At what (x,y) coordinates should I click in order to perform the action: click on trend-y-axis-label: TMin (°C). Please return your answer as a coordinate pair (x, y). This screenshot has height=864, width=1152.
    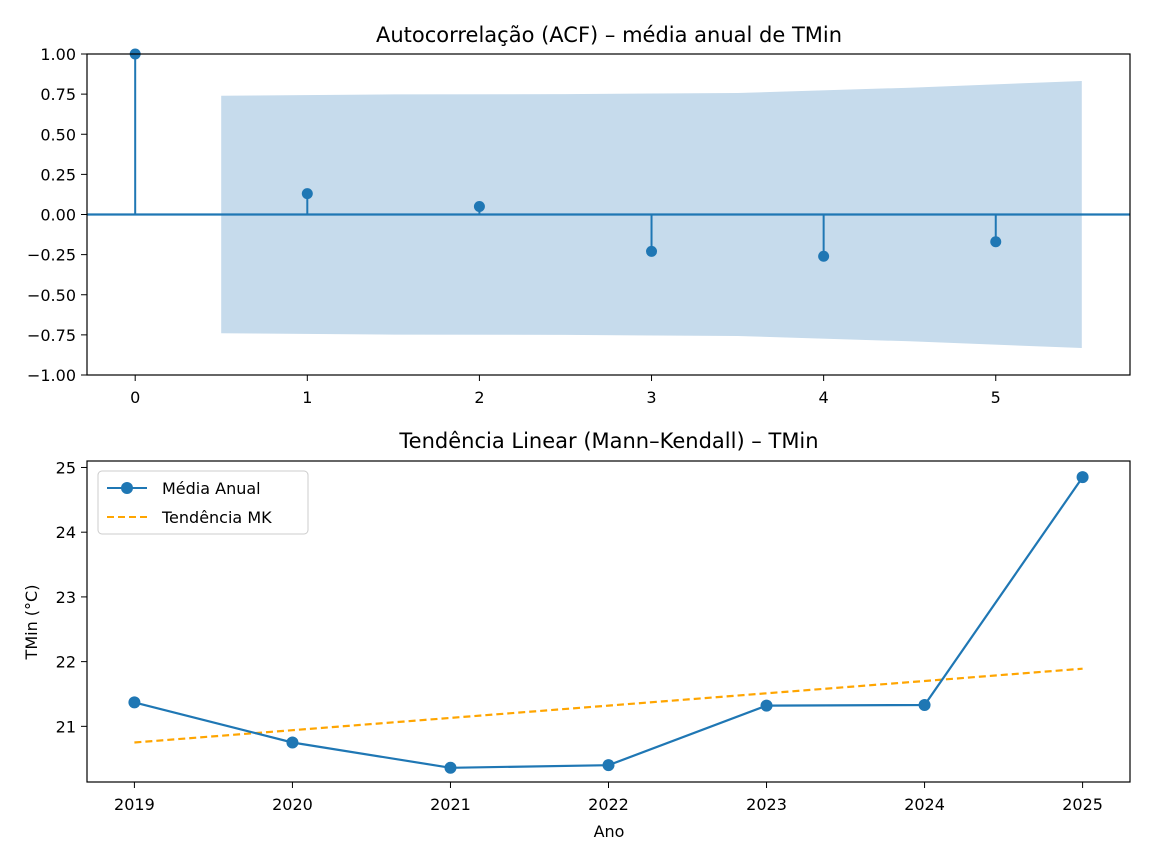
    Looking at the image, I should click on (31, 623).